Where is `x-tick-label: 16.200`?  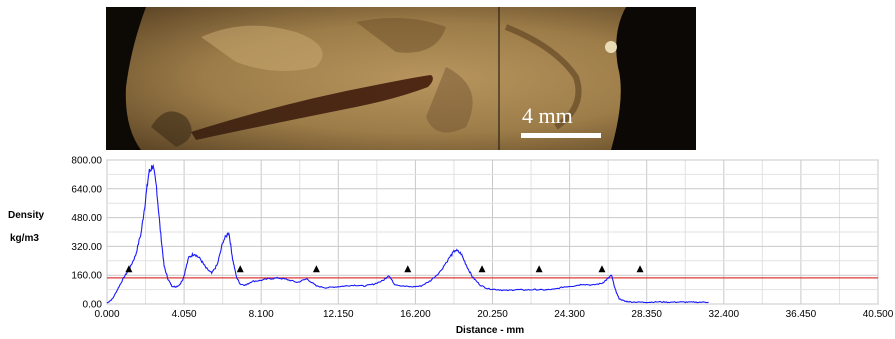 x-tick-label: 16.200 is located at coordinates (415, 314).